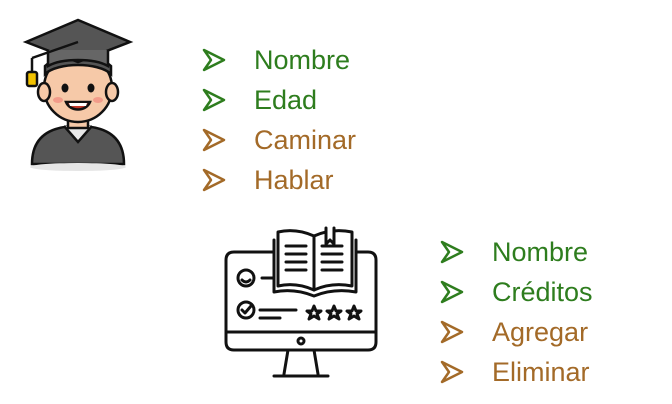 This screenshot has height=404, width=672. I want to click on list-item: Créditos, so click(516, 292).